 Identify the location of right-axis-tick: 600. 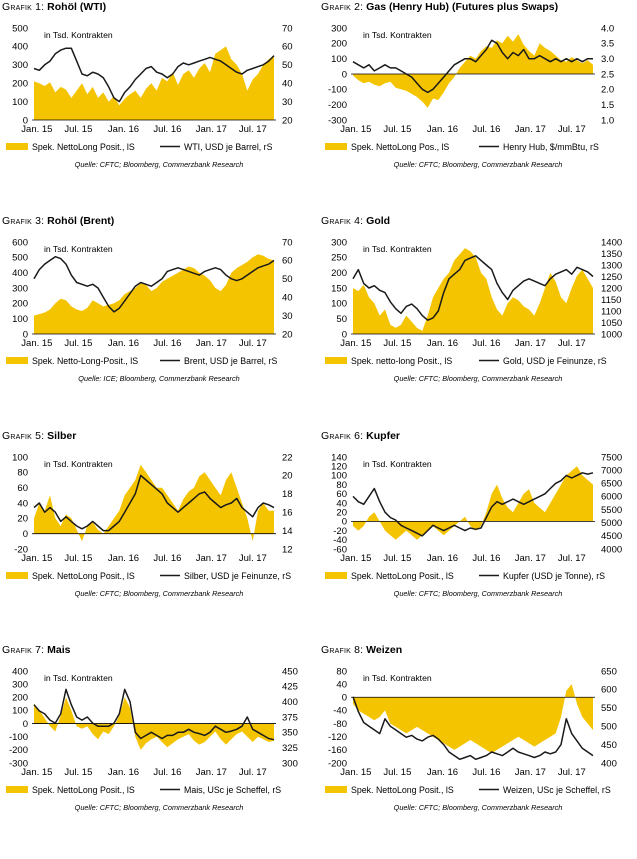
(609, 690).